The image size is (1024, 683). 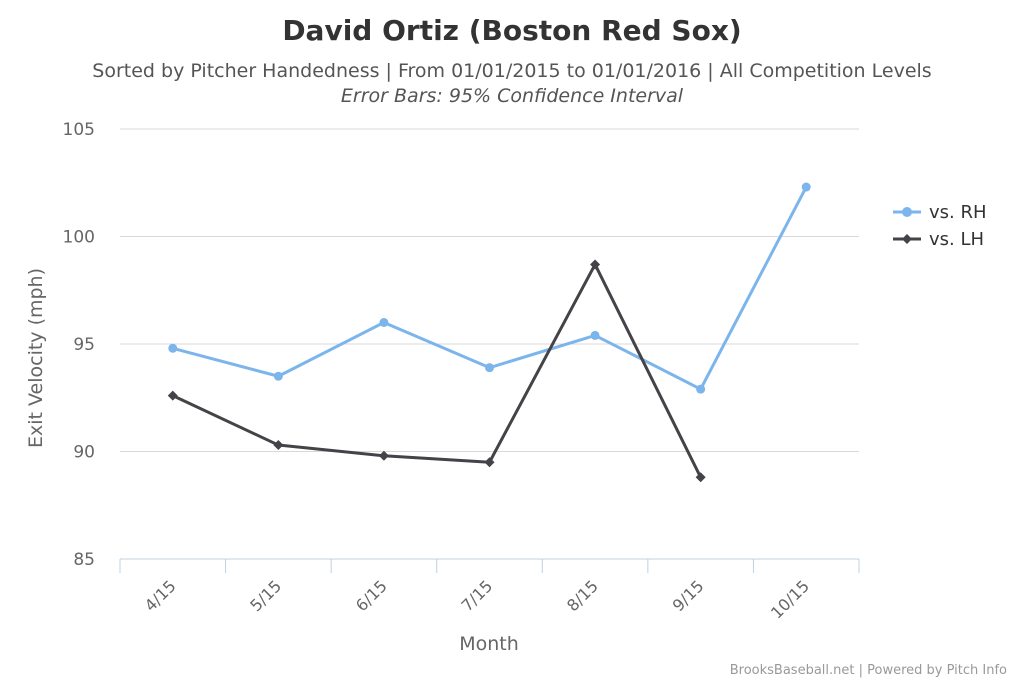 What do you see at coordinates (79, 130) in the screenshot?
I see `y-tick-label: 105` at bounding box center [79, 130].